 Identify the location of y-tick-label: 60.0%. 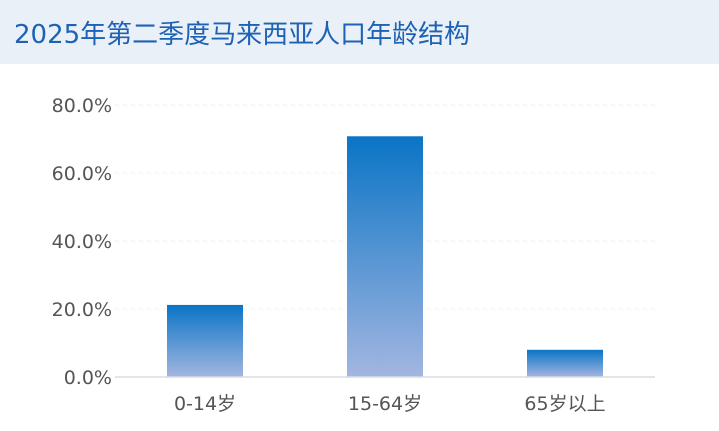
(82, 174).